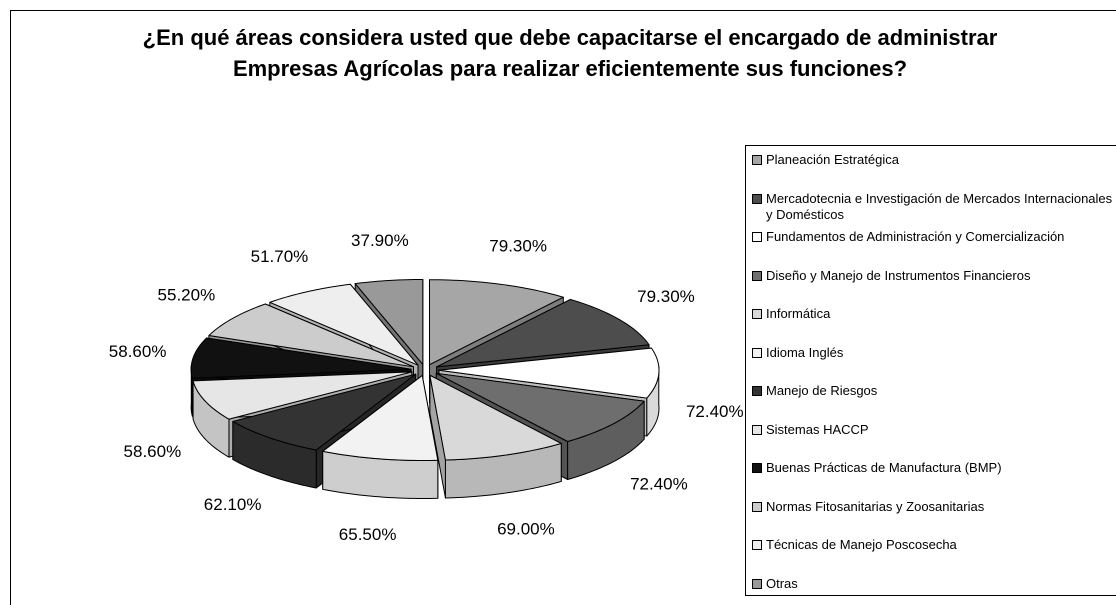  What do you see at coordinates (934, 441) in the screenshot?
I see `legend-item: Sistemas HACCP` at bounding box center [934, 441].